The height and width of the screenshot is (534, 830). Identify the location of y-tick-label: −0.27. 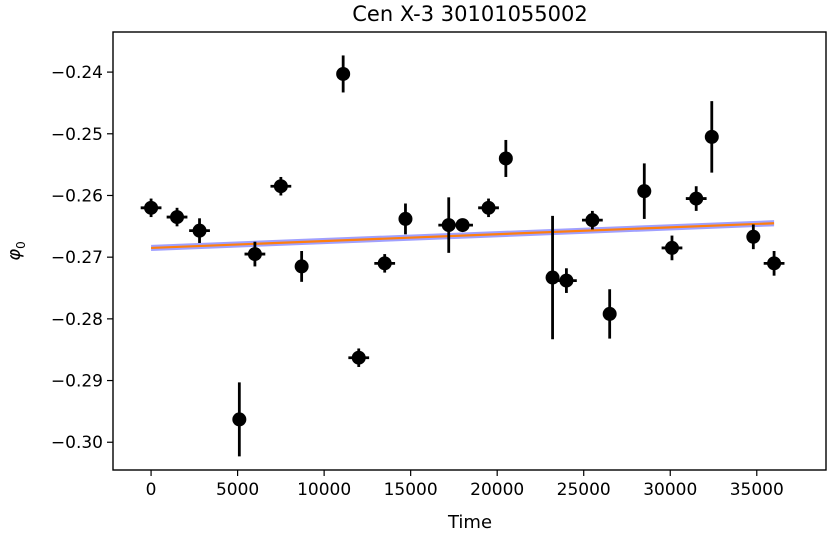
(77, 258).